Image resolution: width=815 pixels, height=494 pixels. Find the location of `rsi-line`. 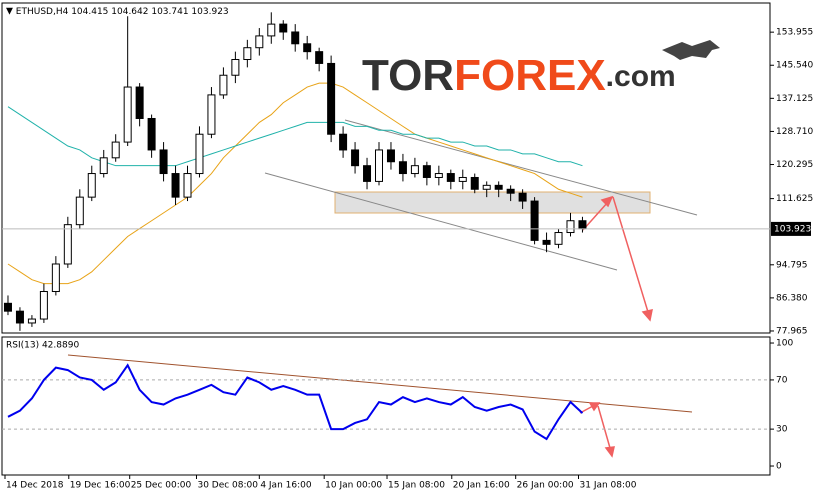

rsi-line is located at coordinates (295, 402).